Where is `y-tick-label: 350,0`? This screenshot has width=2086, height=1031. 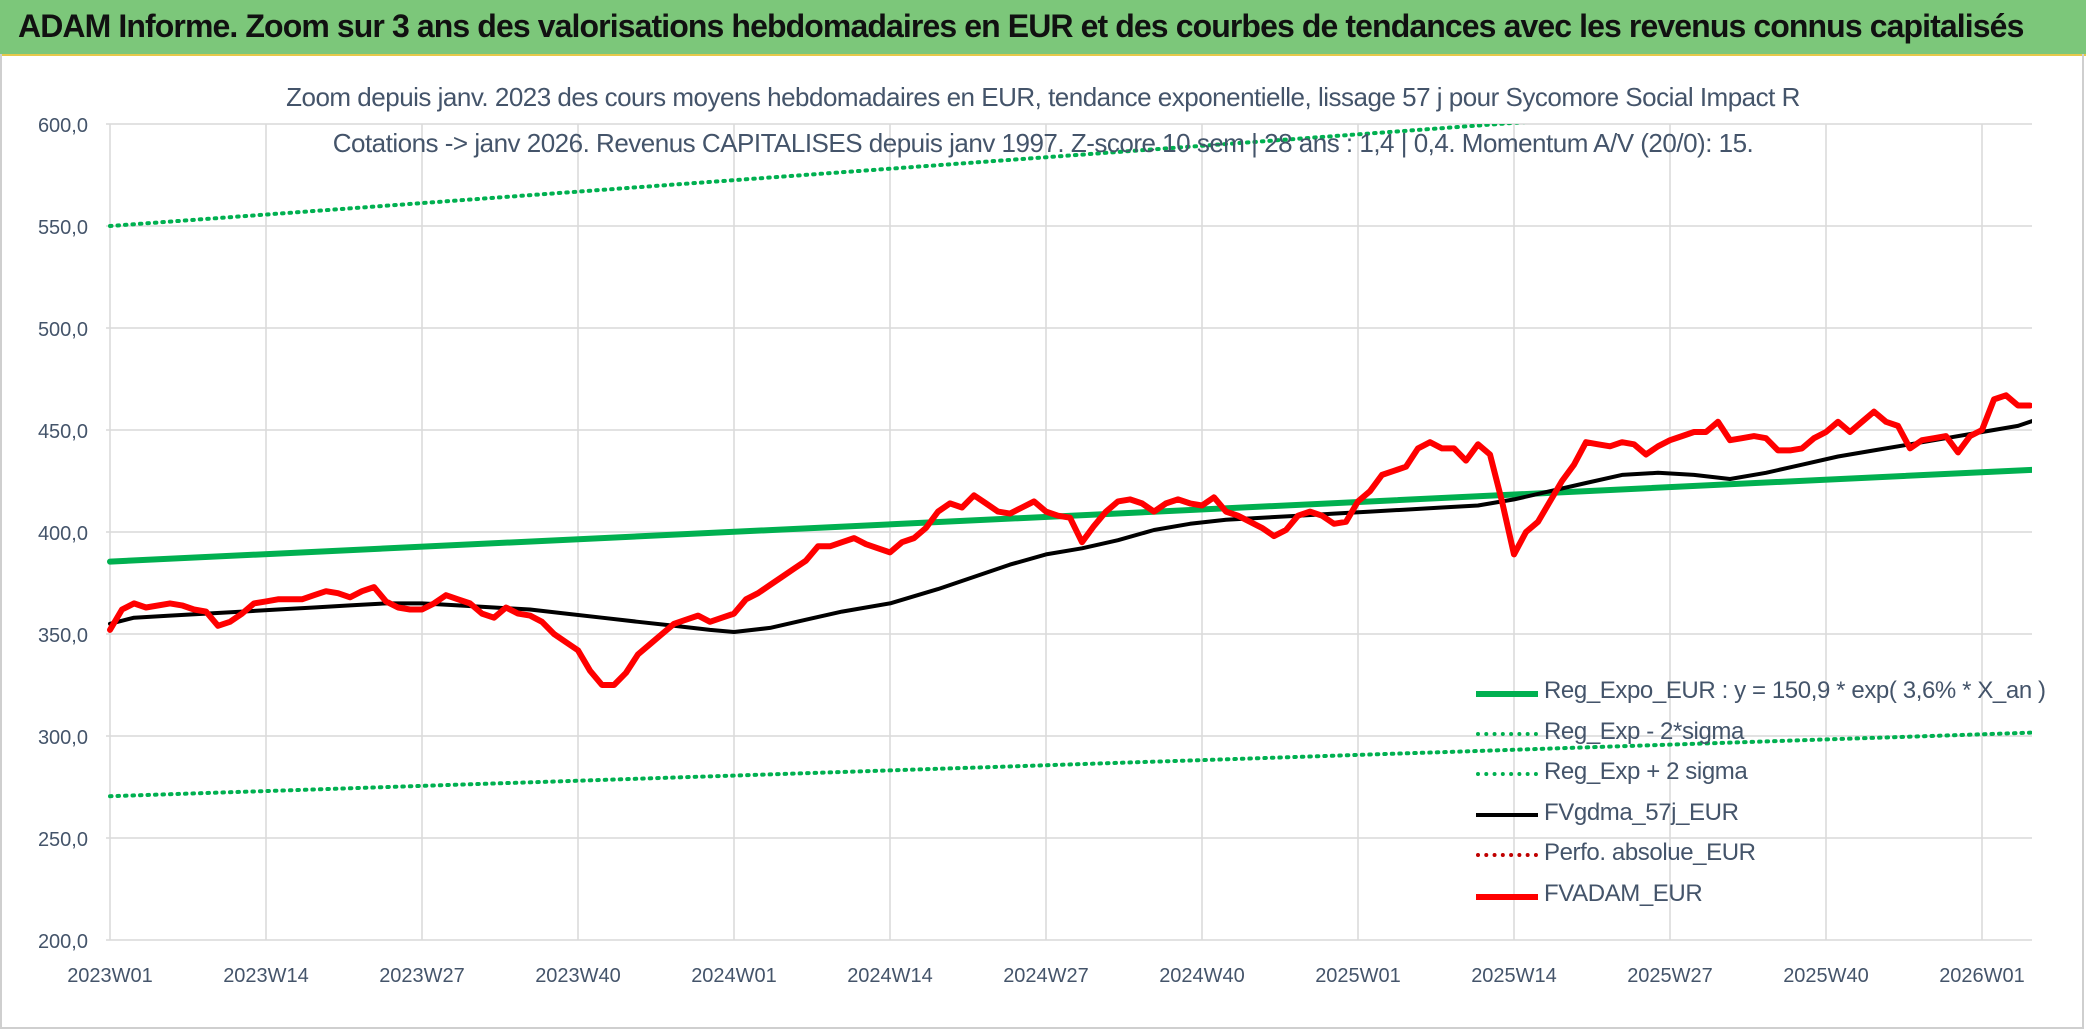
y-tick-label: 350,0 is located at coordinates (63, 636).